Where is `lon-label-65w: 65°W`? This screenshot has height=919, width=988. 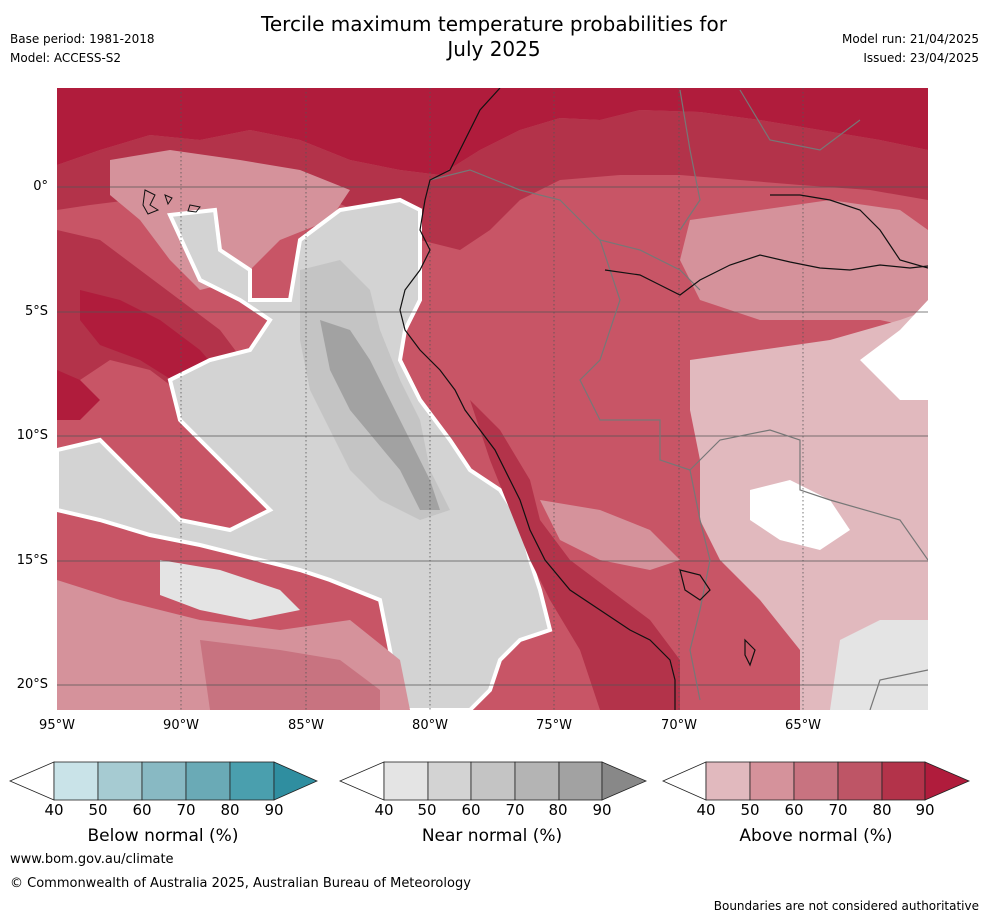
lon-label-65w: 65°W is located at coordinates (803, 725).